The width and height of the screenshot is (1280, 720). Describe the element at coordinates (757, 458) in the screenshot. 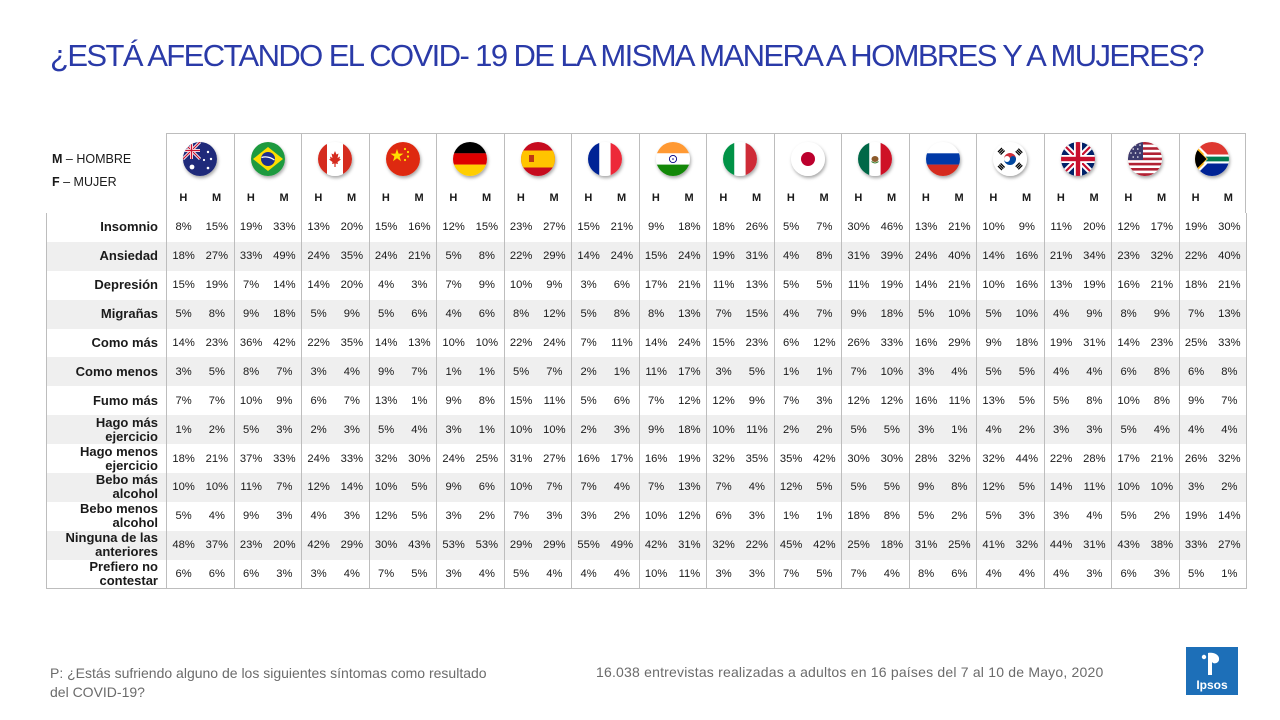

I see `value-cell: 35%` at that location.